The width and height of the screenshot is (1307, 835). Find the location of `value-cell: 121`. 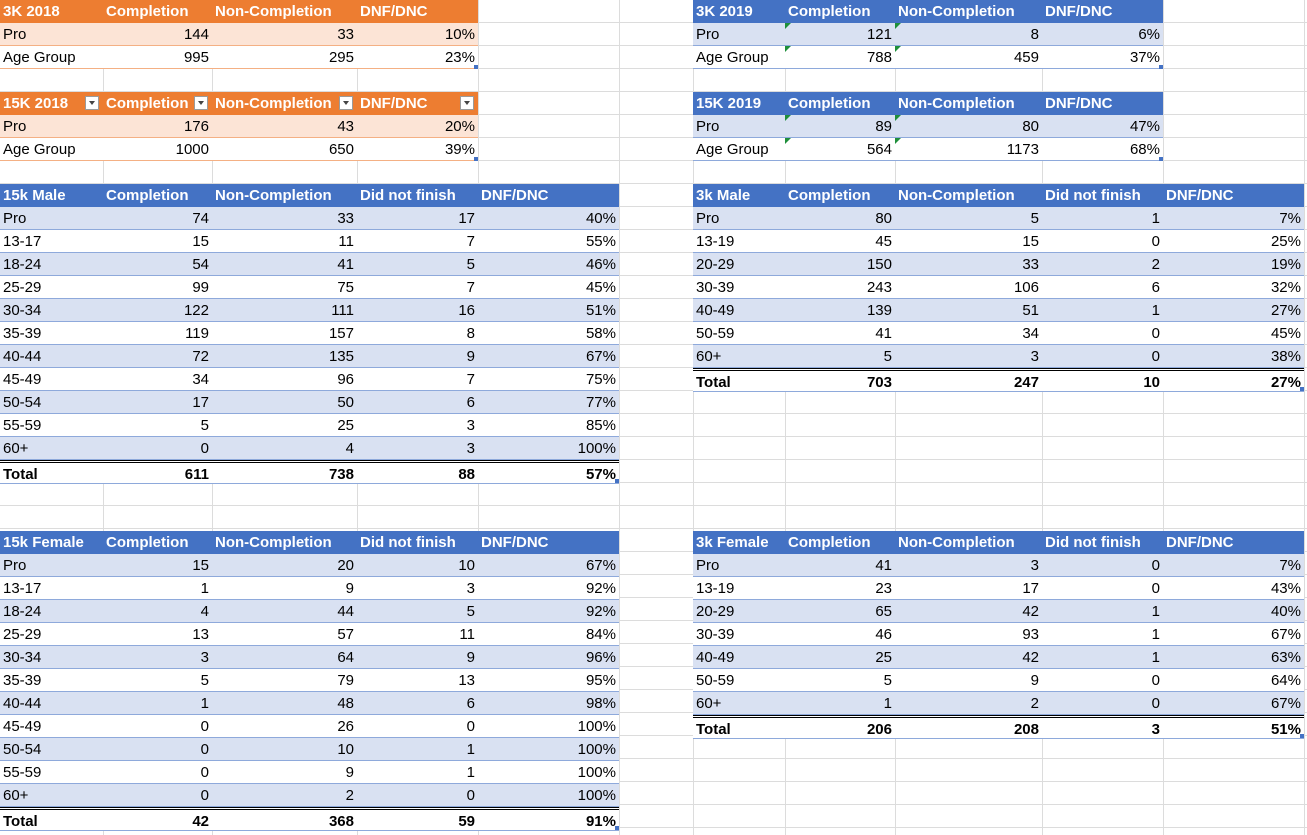

value-cell: 121 is located at coordinates (840, 34).